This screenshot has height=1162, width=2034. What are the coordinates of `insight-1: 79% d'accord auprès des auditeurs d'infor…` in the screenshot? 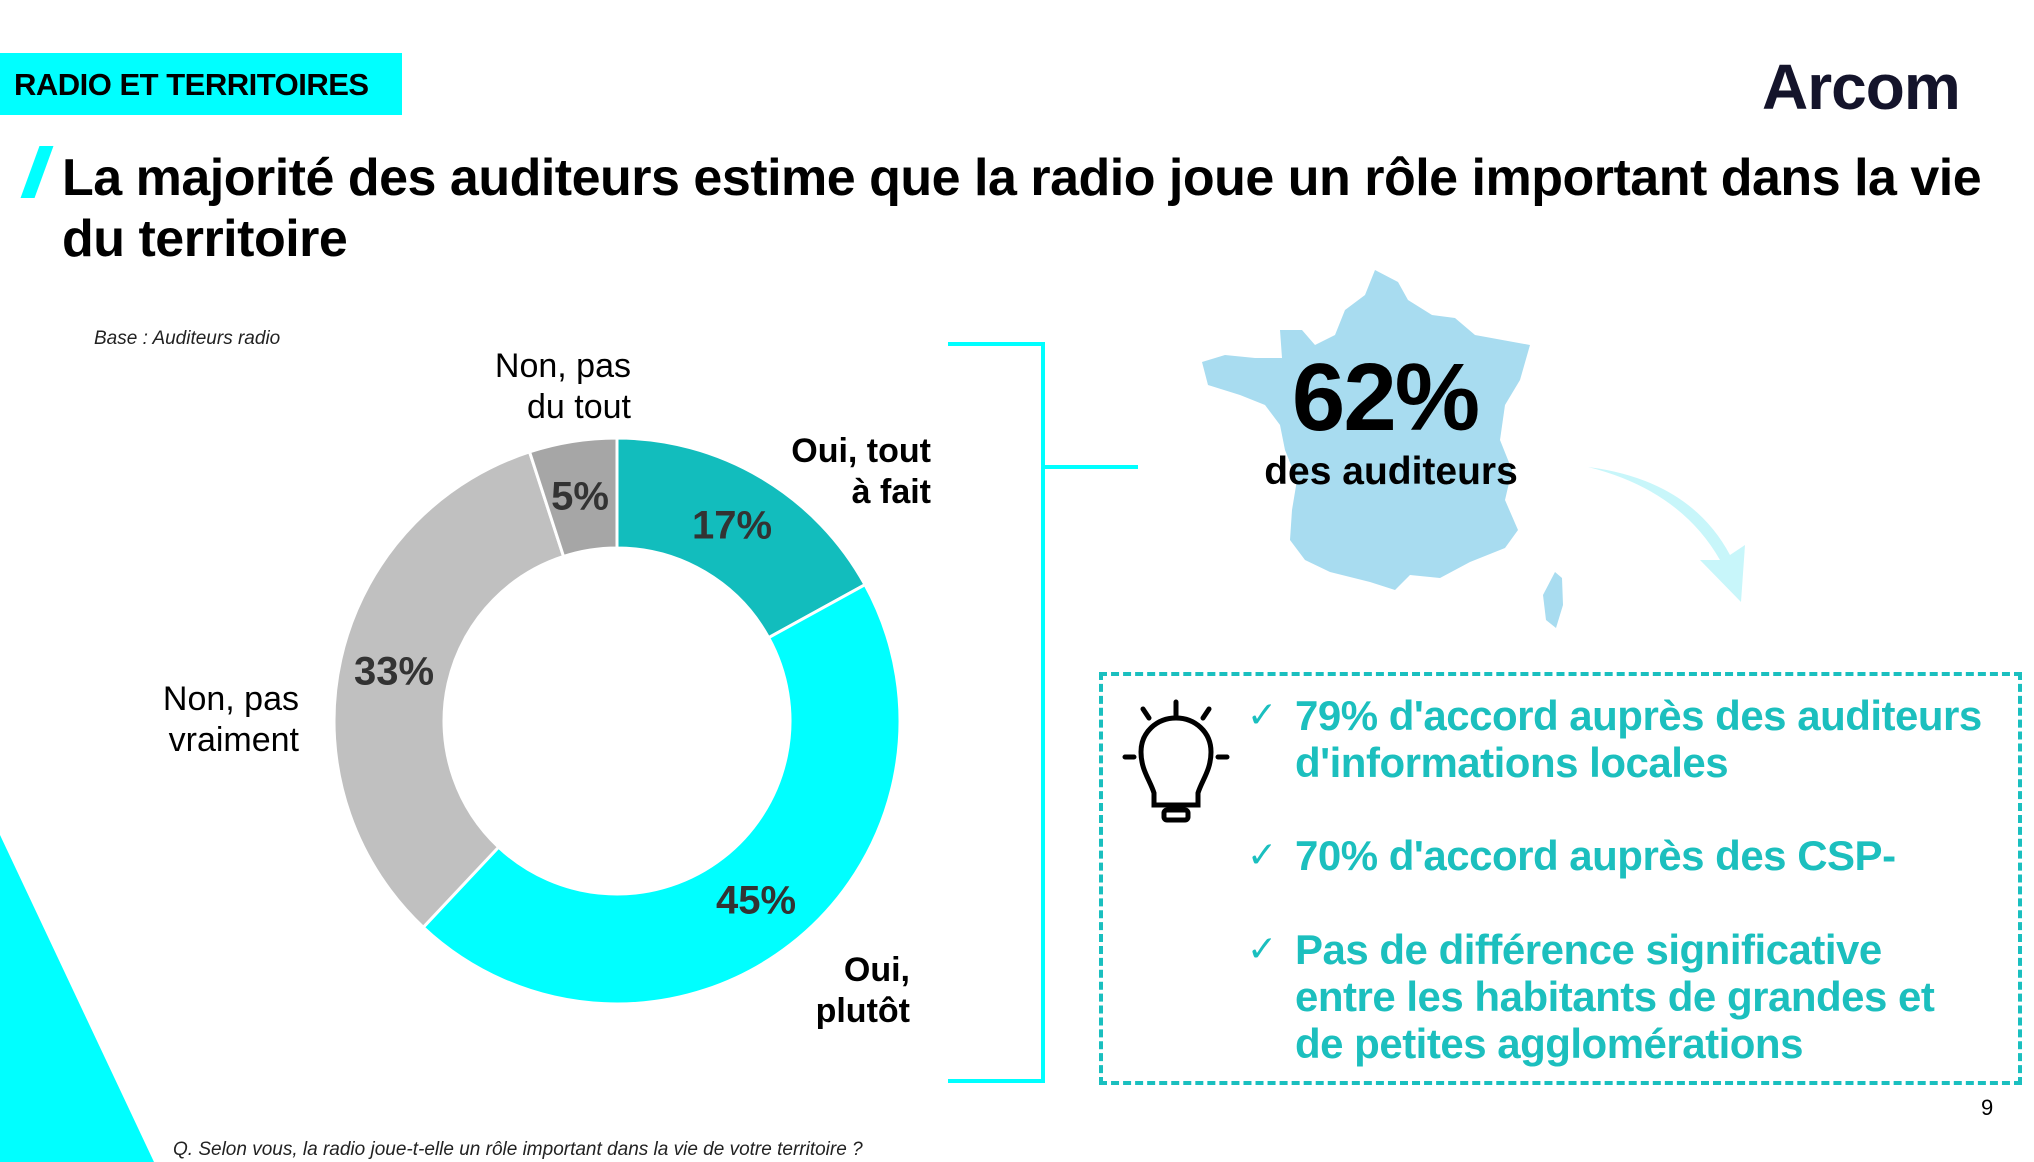 It's located at (1638, 739).